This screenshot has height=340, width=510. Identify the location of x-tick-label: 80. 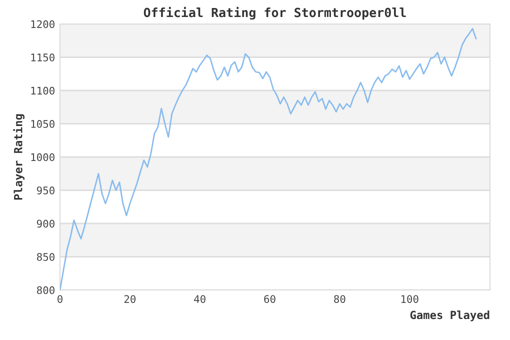
(340, 299).